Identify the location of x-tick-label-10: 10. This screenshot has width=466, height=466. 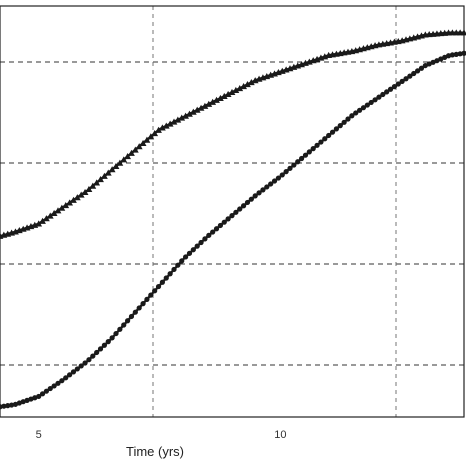
(280, 435).